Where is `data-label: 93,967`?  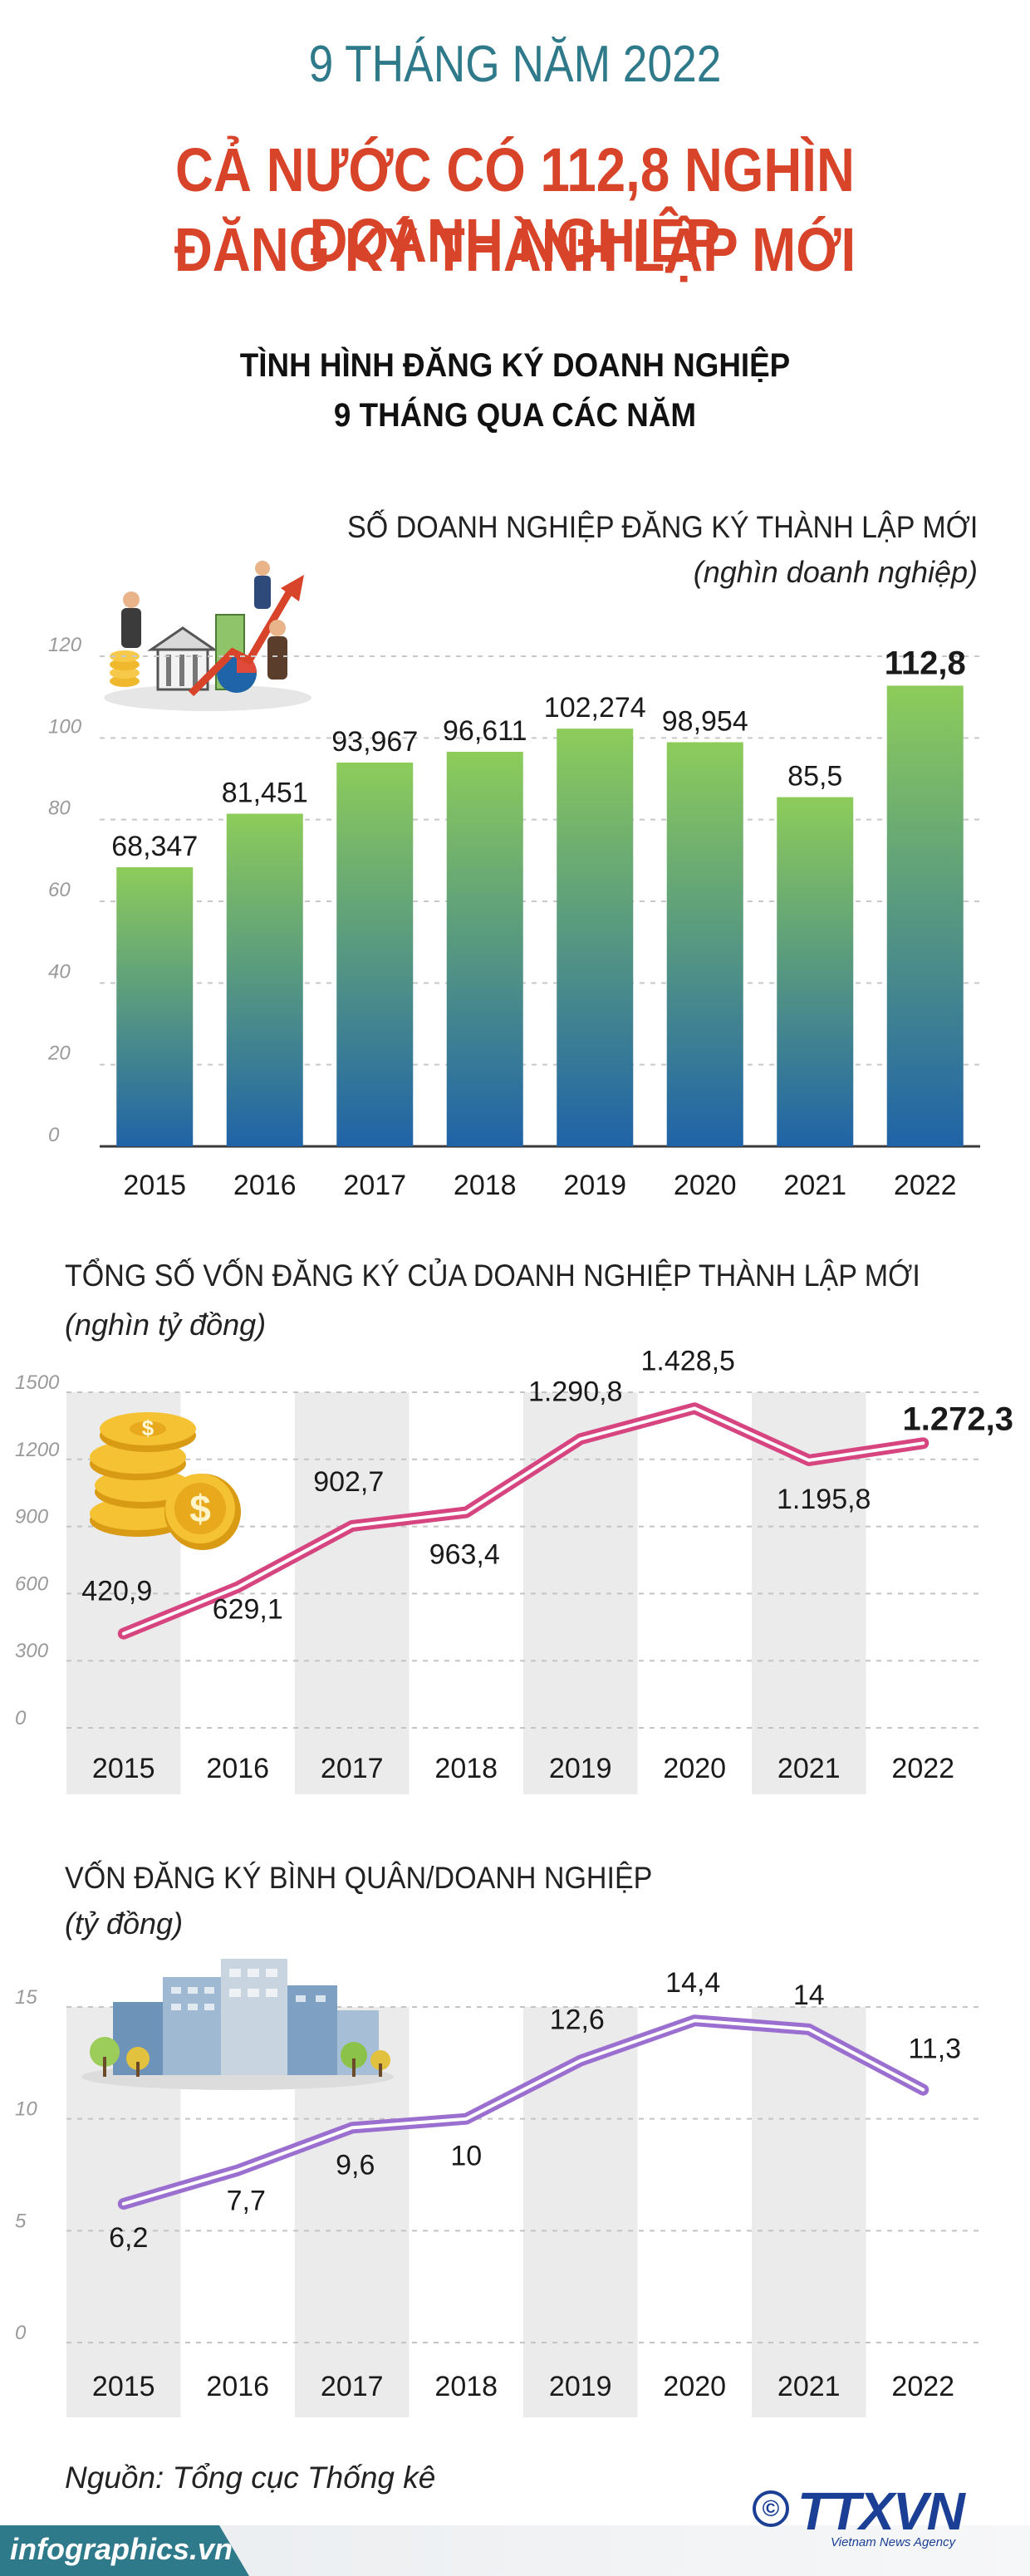 data-label: 93,967 is located at coordinates (374, 742).